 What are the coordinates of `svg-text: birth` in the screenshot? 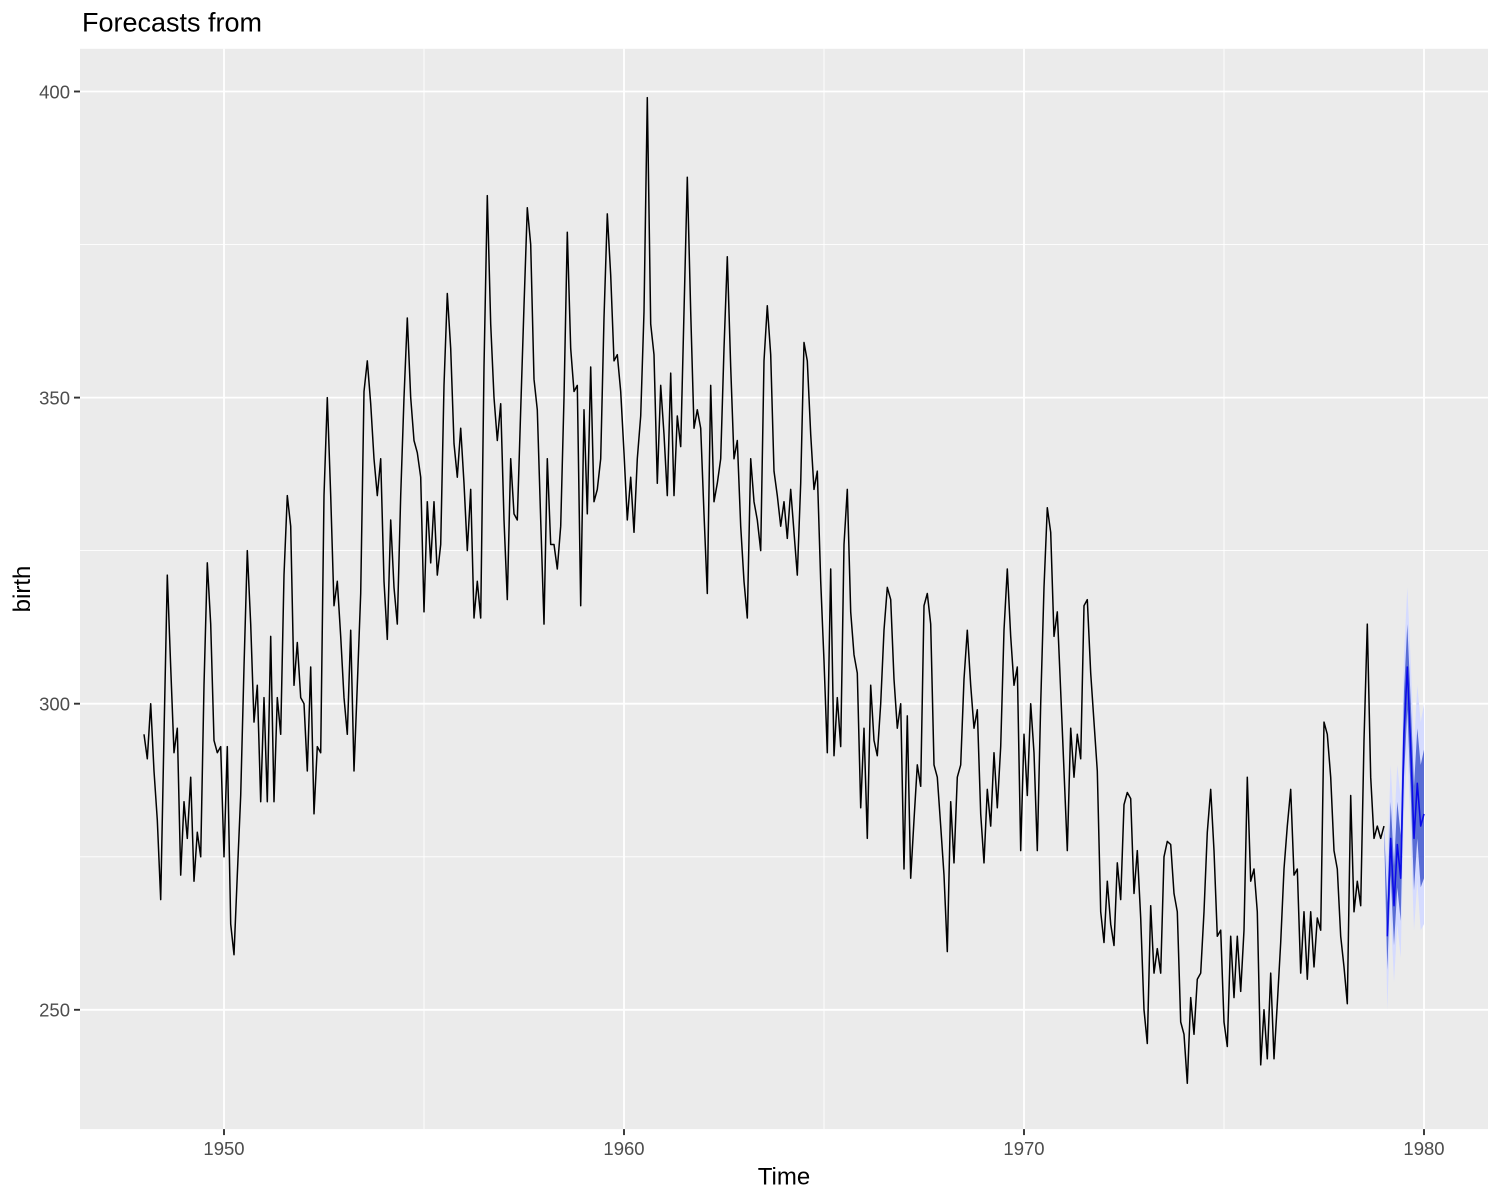 It's located at (22, 589).